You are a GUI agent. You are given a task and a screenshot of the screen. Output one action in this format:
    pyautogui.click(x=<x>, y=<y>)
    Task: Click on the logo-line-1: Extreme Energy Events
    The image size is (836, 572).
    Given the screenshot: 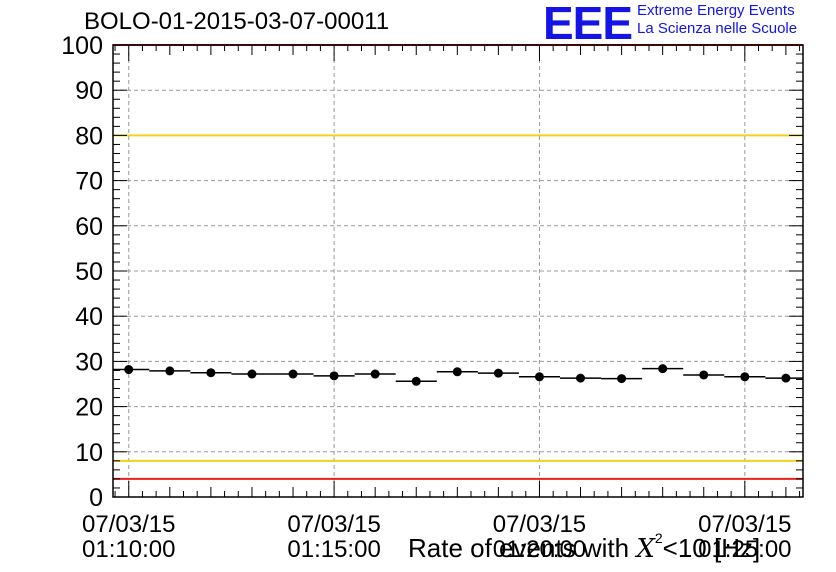 What is the action you would take?
    pyautogui.click(x=716, y=10)
    